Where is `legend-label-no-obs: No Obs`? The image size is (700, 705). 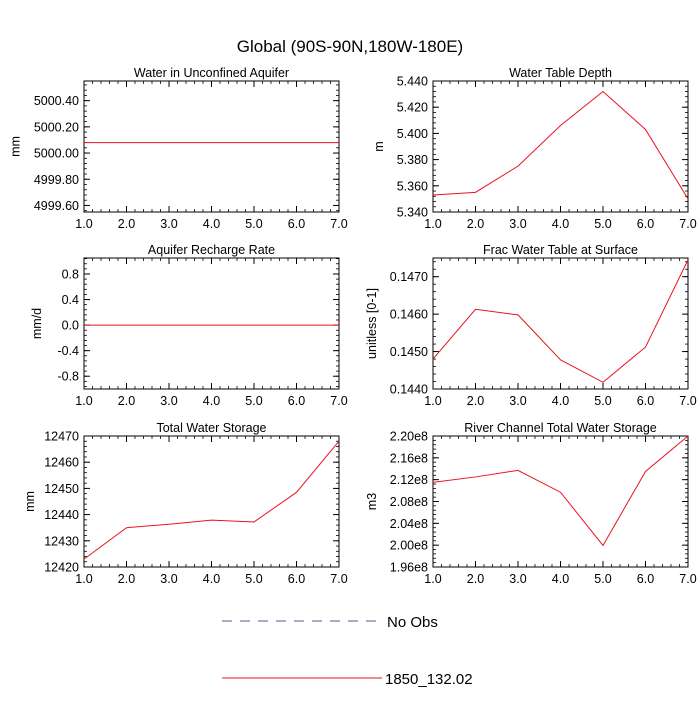 legend-label-no-obs: No Obs is located at coordinates (412, 622).